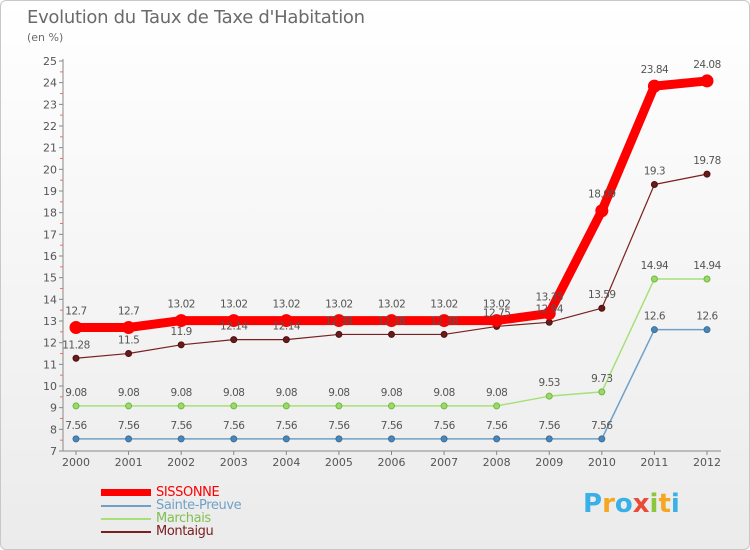  Describe the element at coordinates (50, 191) in the screenshot. I see `y-tick-label: 19` at that location.